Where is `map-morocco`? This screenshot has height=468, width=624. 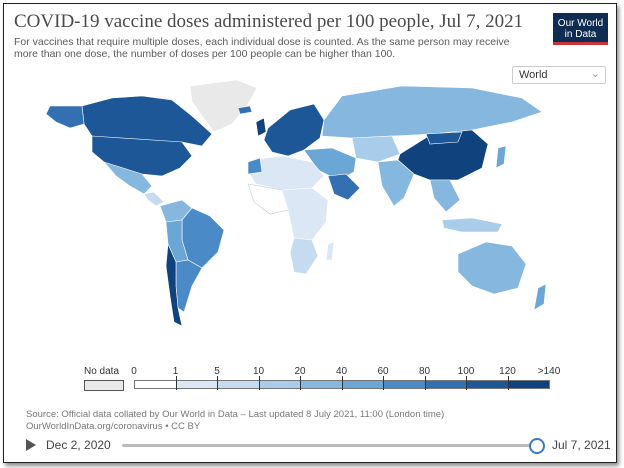
map-morocco is located at coordinates (255, 166).